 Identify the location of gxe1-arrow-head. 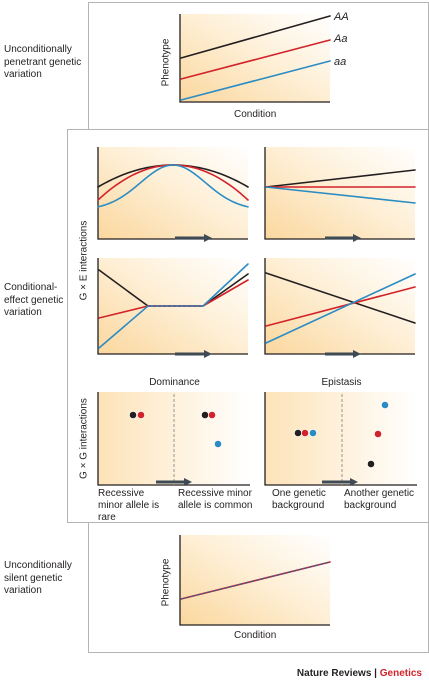
(208, 238).